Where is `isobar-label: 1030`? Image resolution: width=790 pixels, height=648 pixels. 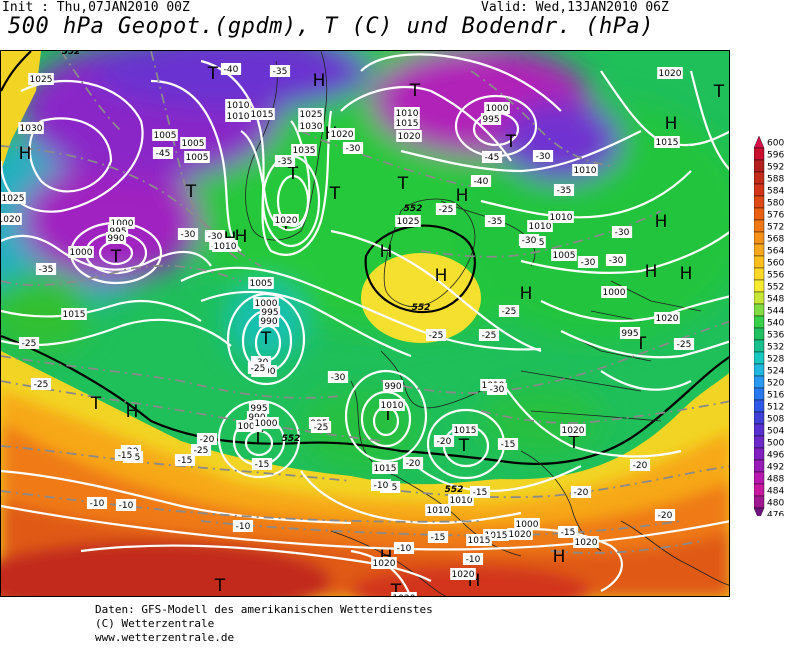 isobar-label: 1030 is located at coordinates (31, 128).